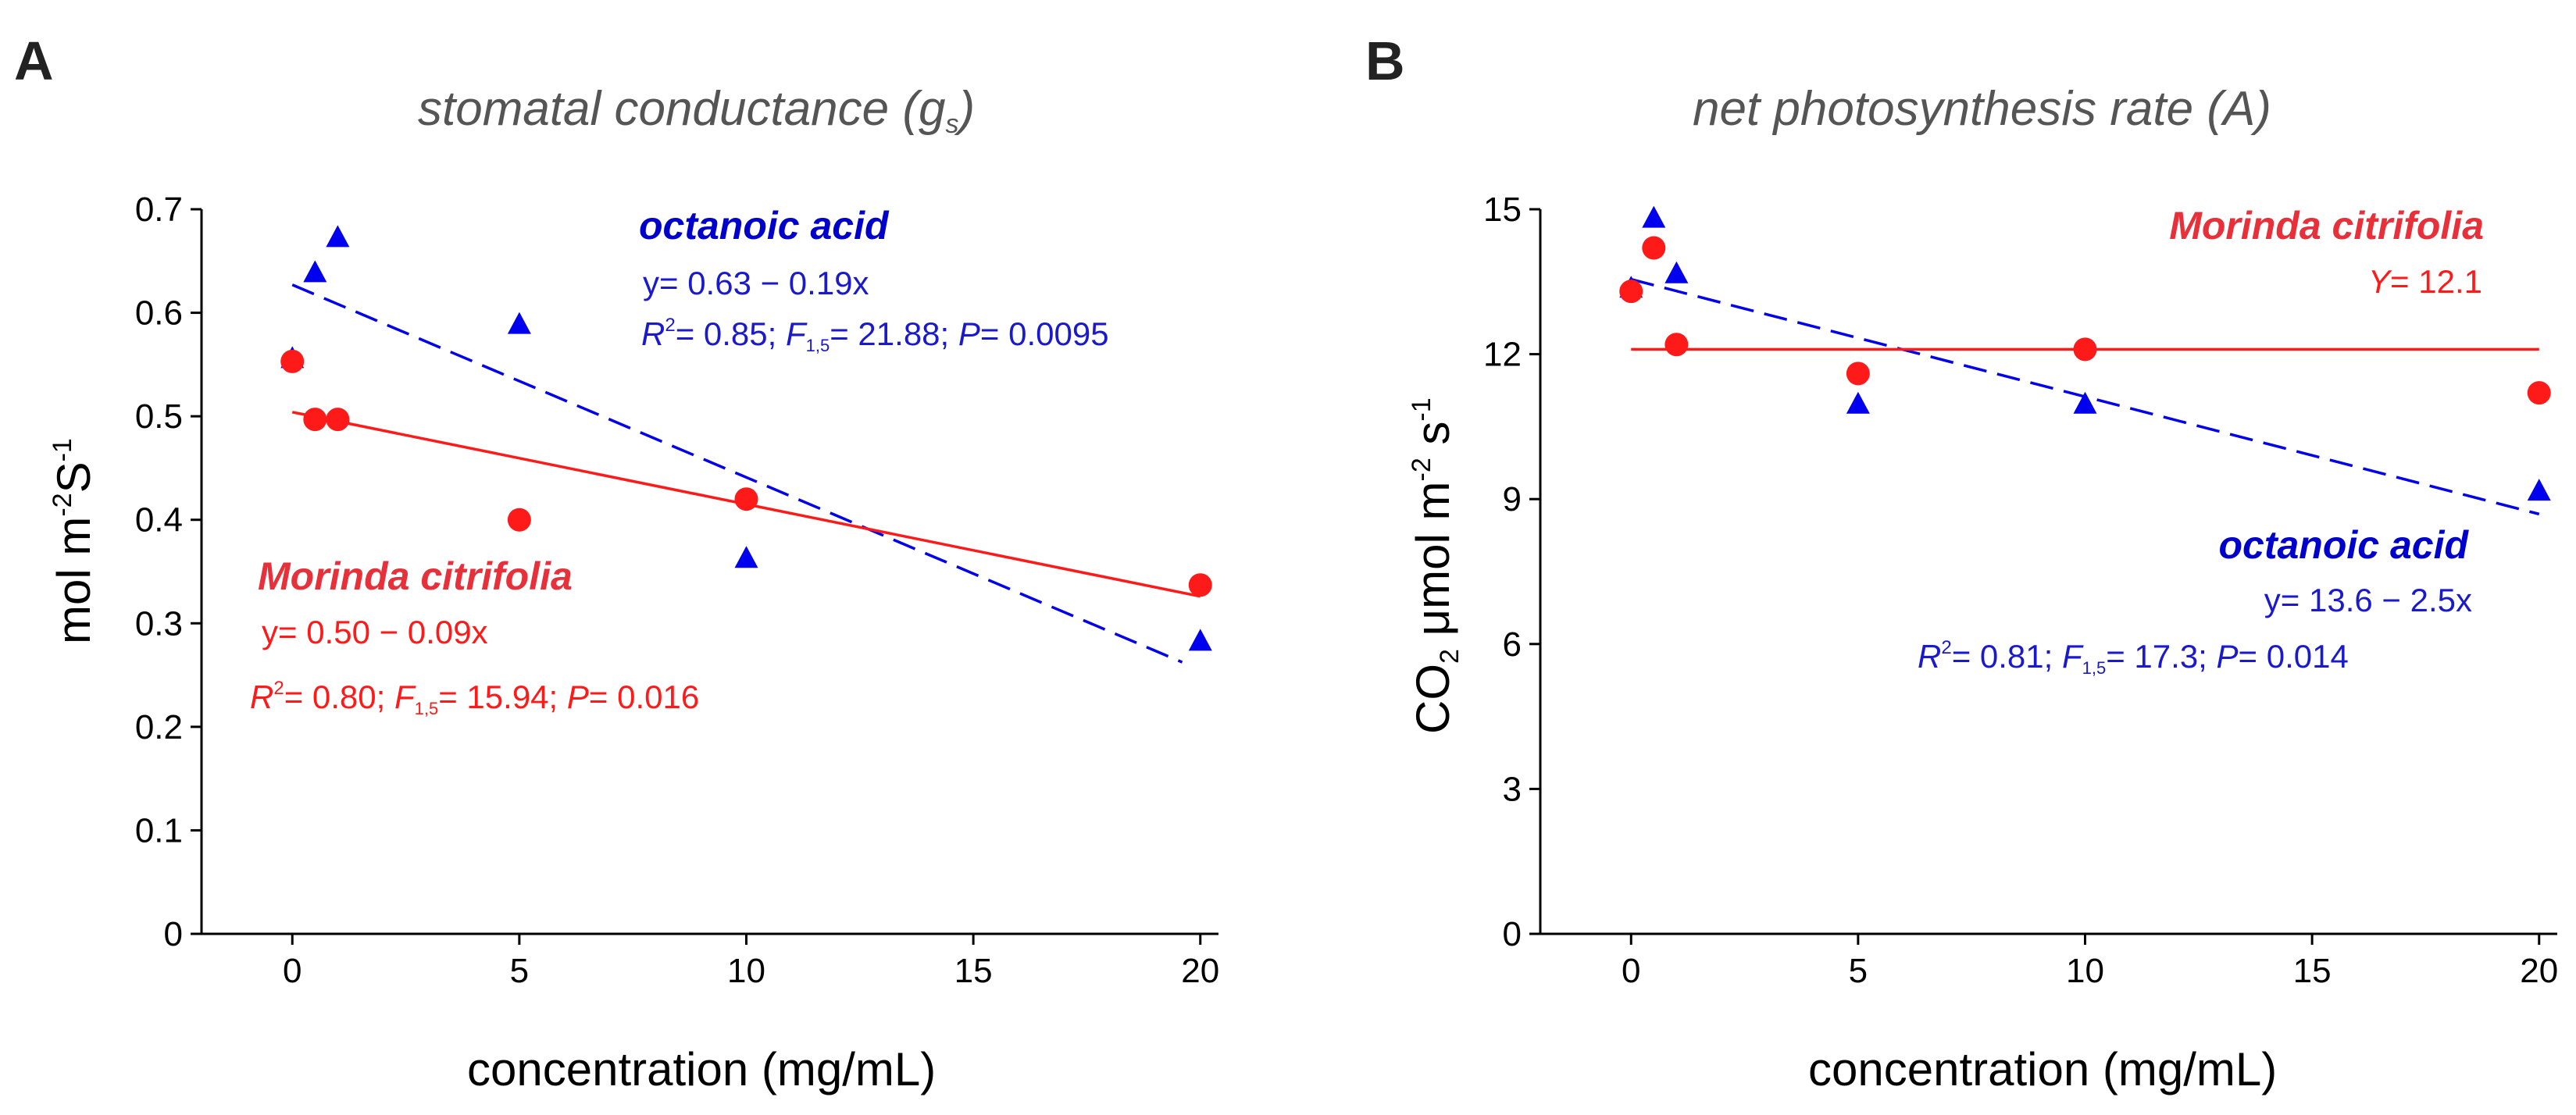 This screenshot has height=1115, width=2576. I want to click on panel-a-octanoic-name: octanoic acid, so click(764, 226).